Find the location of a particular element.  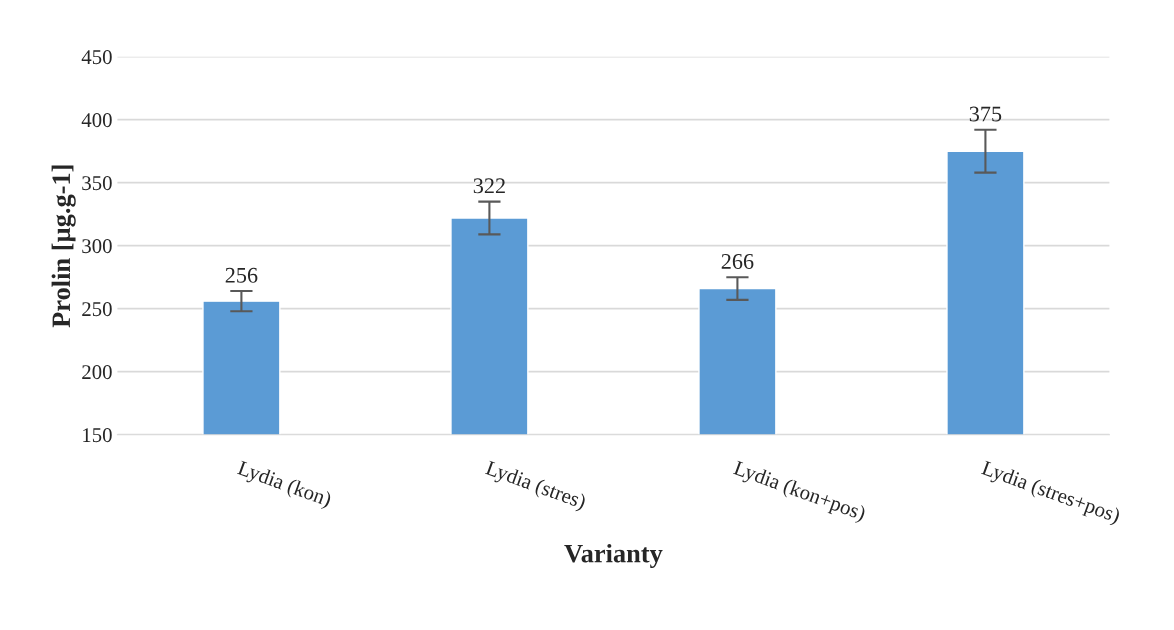

y-tick-label: 200 is located at coordinates (97, 372).